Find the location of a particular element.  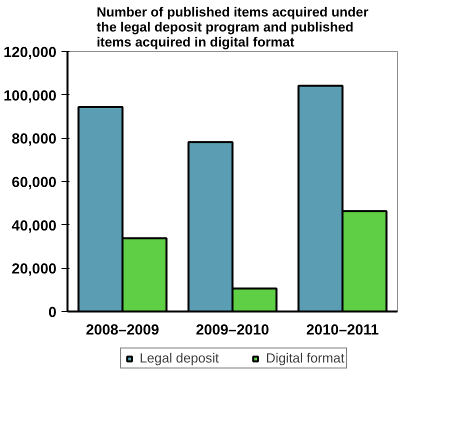

y-tick-label: 80,000 is located at coordinates (34, 140).